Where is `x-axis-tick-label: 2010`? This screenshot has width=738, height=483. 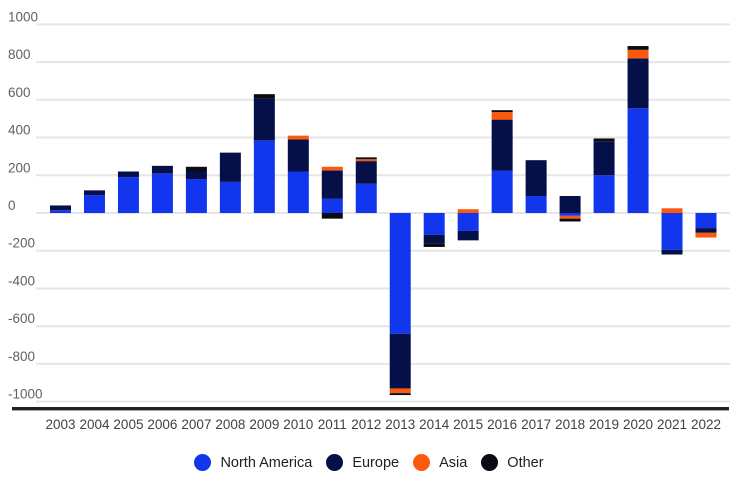 x-axis-tick-label: 2010 is located at coordinates (298, 424).